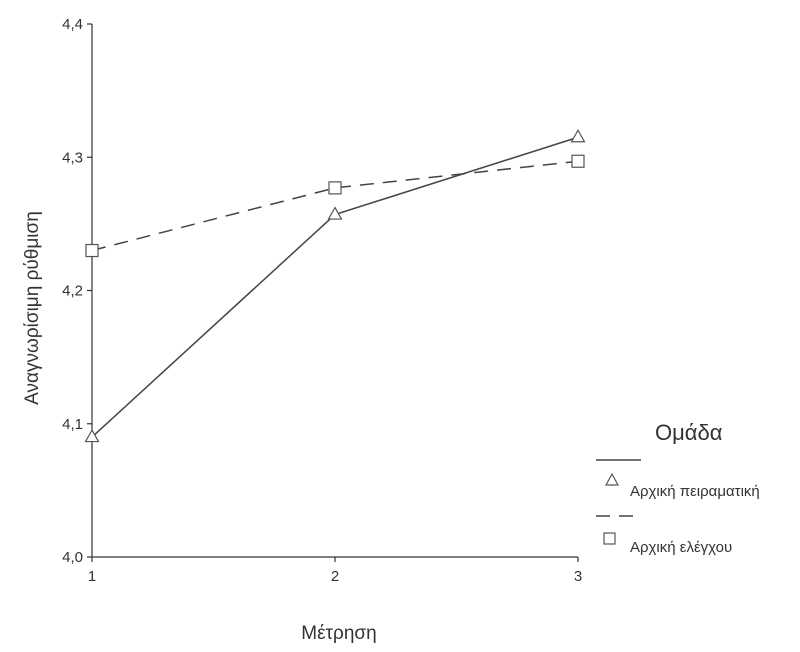 Image resolution: width=800 pixels, height=652 pixels. I want to click on y-ticks: 4,0 4,1 4,2 4,3 4,4, so click(77, 291).